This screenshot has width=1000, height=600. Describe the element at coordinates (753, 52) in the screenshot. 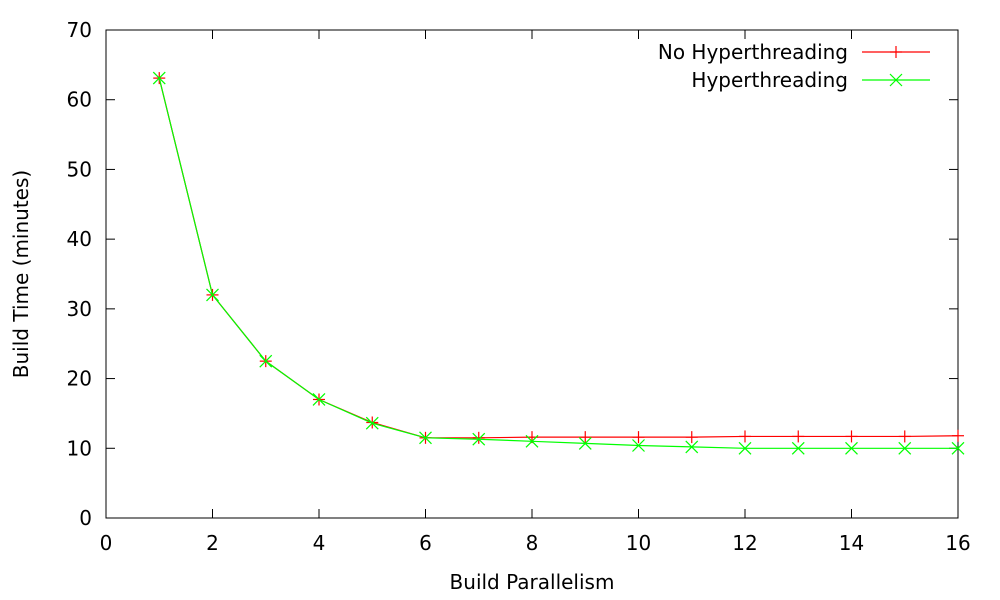

I see `legend-label-0: No Hyperthreading` at that location.